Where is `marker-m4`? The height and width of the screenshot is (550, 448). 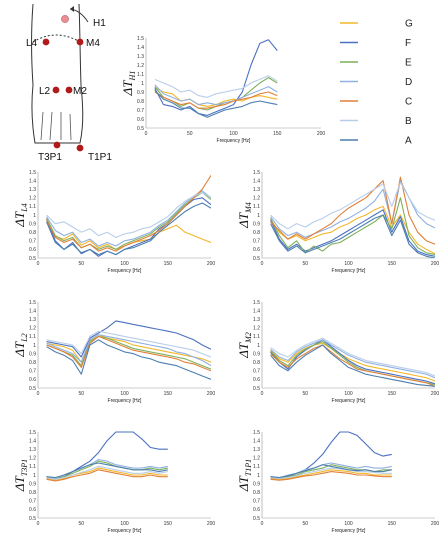
marker-m4 is located at coordinates (80, 42).